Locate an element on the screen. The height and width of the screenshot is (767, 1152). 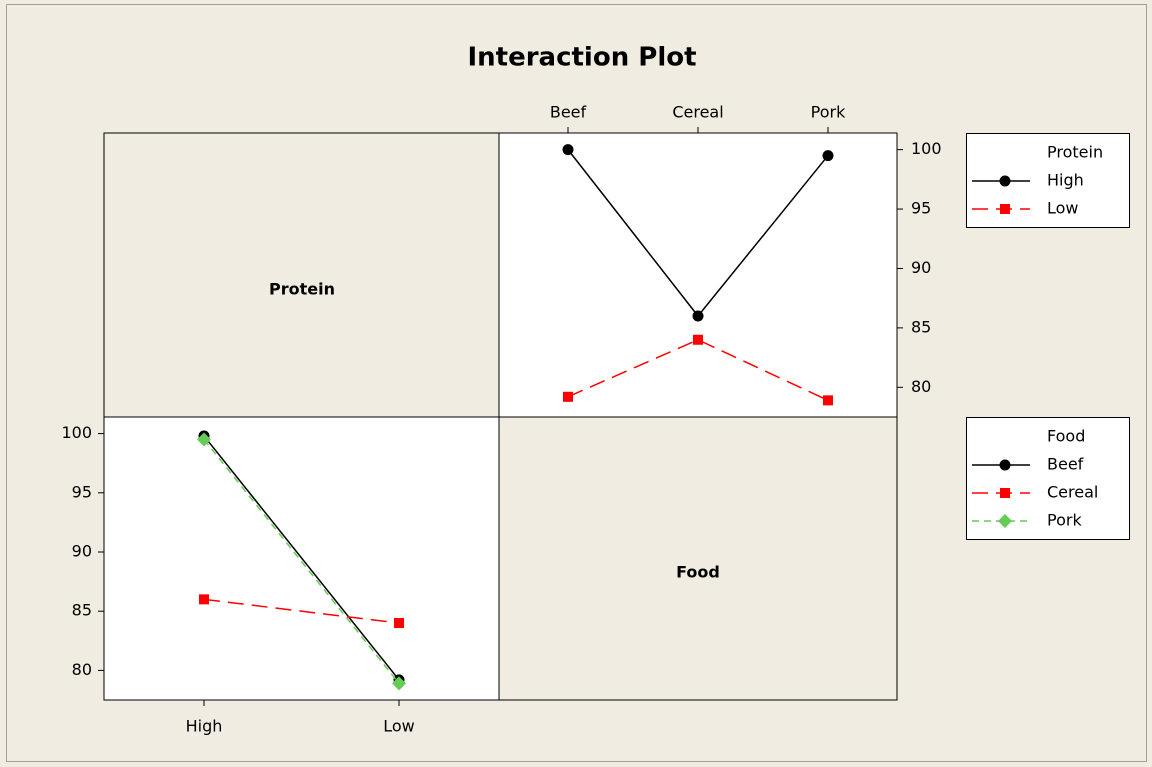
panel is located at coordinates (698, 275).